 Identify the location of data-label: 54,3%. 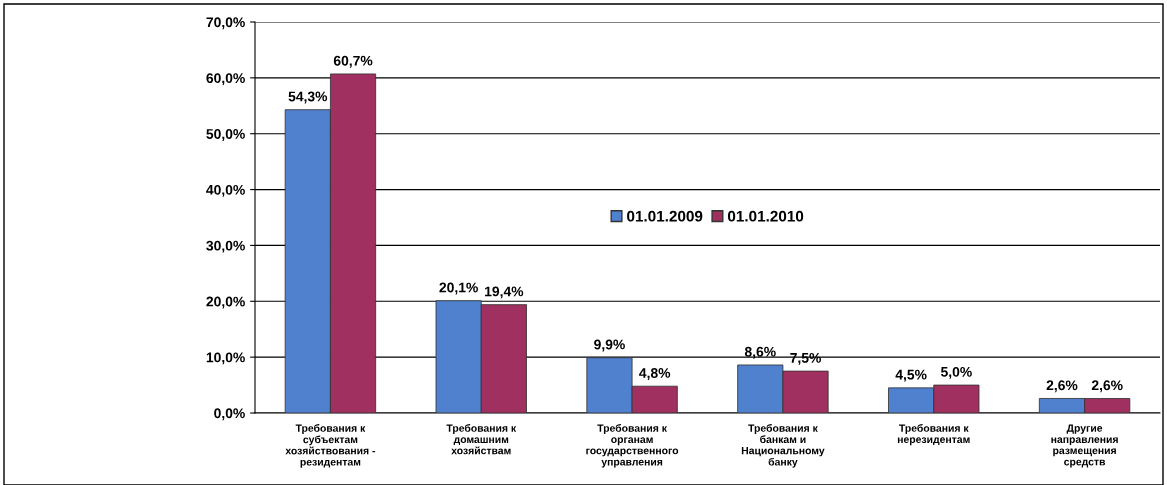
(308, 97).